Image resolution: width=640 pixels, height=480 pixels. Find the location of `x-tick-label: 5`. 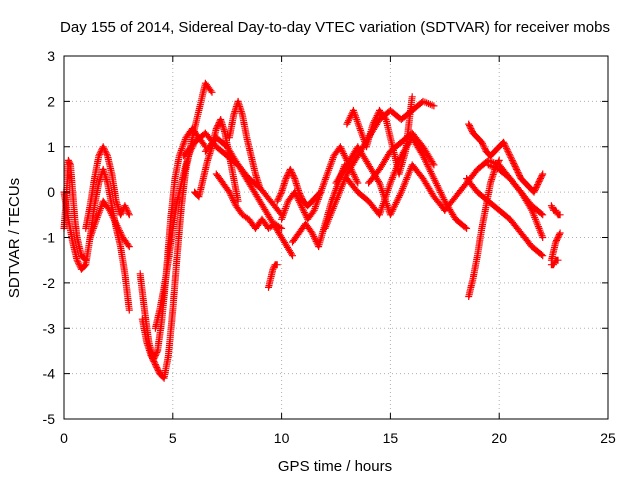

x-tick-label: 5 is located at coordinates (173, 438).